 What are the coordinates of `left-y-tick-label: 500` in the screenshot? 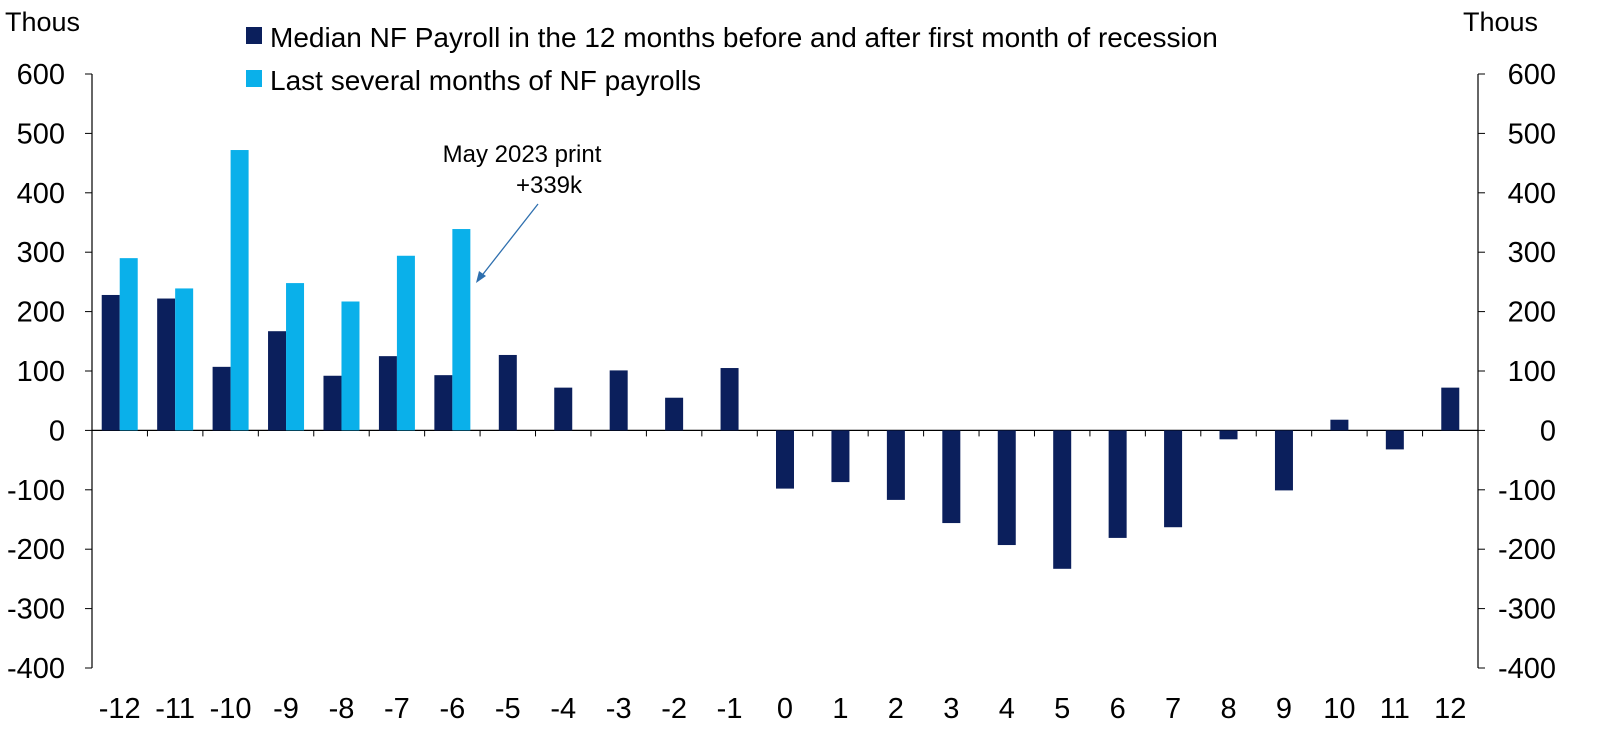 It's located at (41, 134).